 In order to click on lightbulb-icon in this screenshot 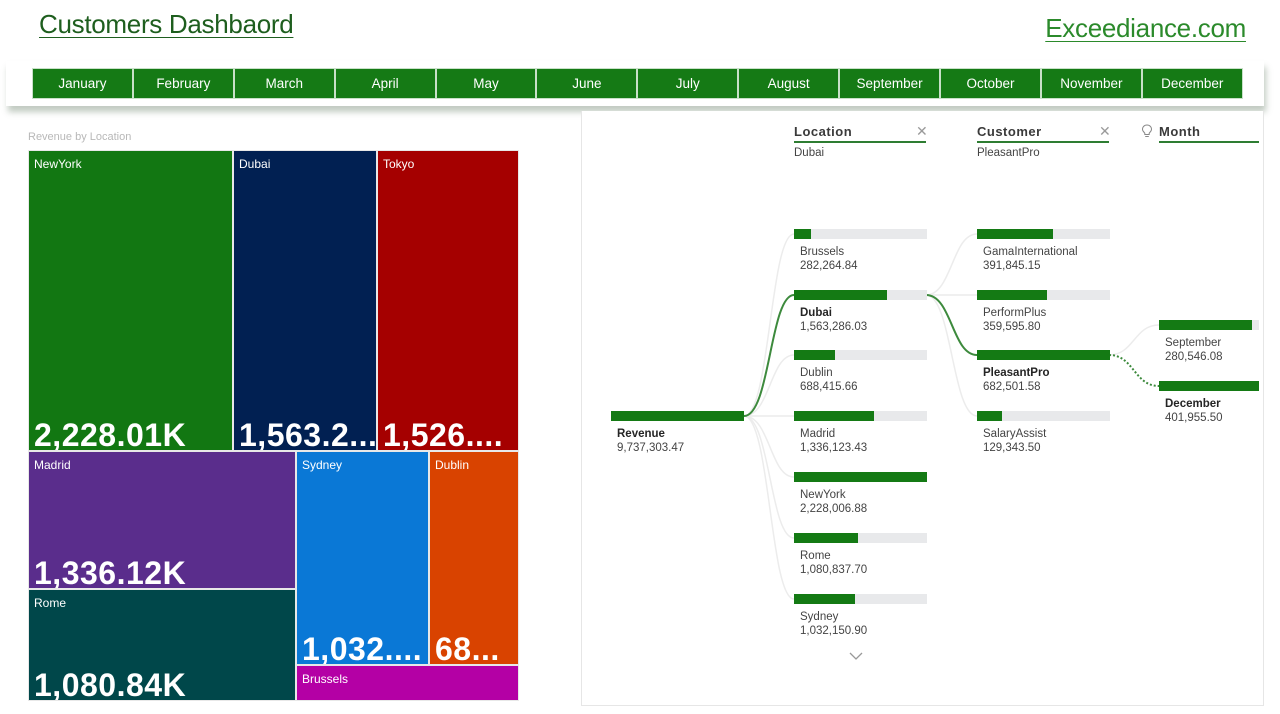, I will do `click(1147, 131)`.